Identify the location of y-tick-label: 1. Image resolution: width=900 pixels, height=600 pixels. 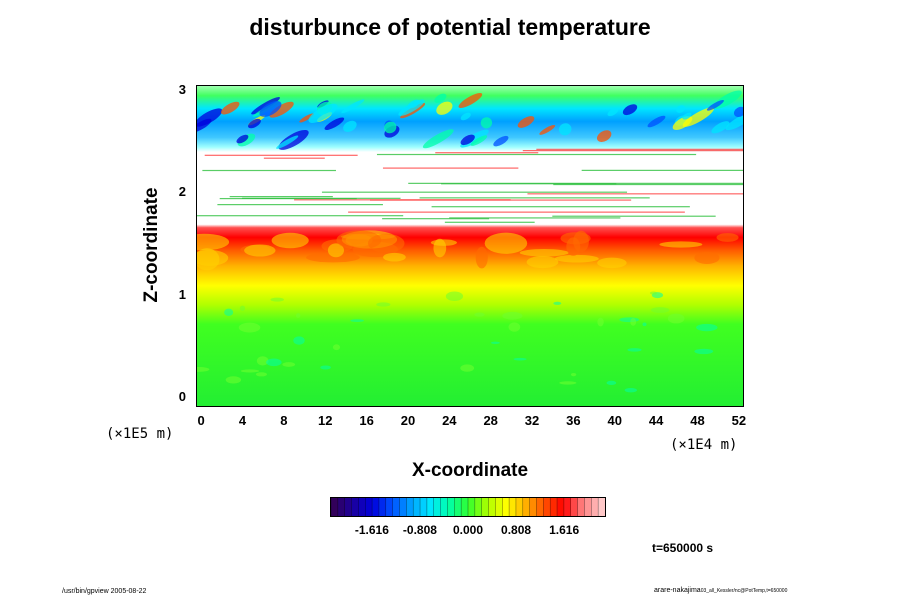
(182, 294).